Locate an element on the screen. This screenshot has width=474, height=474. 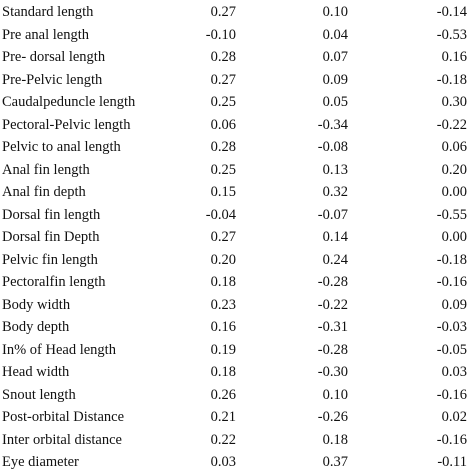
cell-value: -0.11 is located at coordinates (452, 462).